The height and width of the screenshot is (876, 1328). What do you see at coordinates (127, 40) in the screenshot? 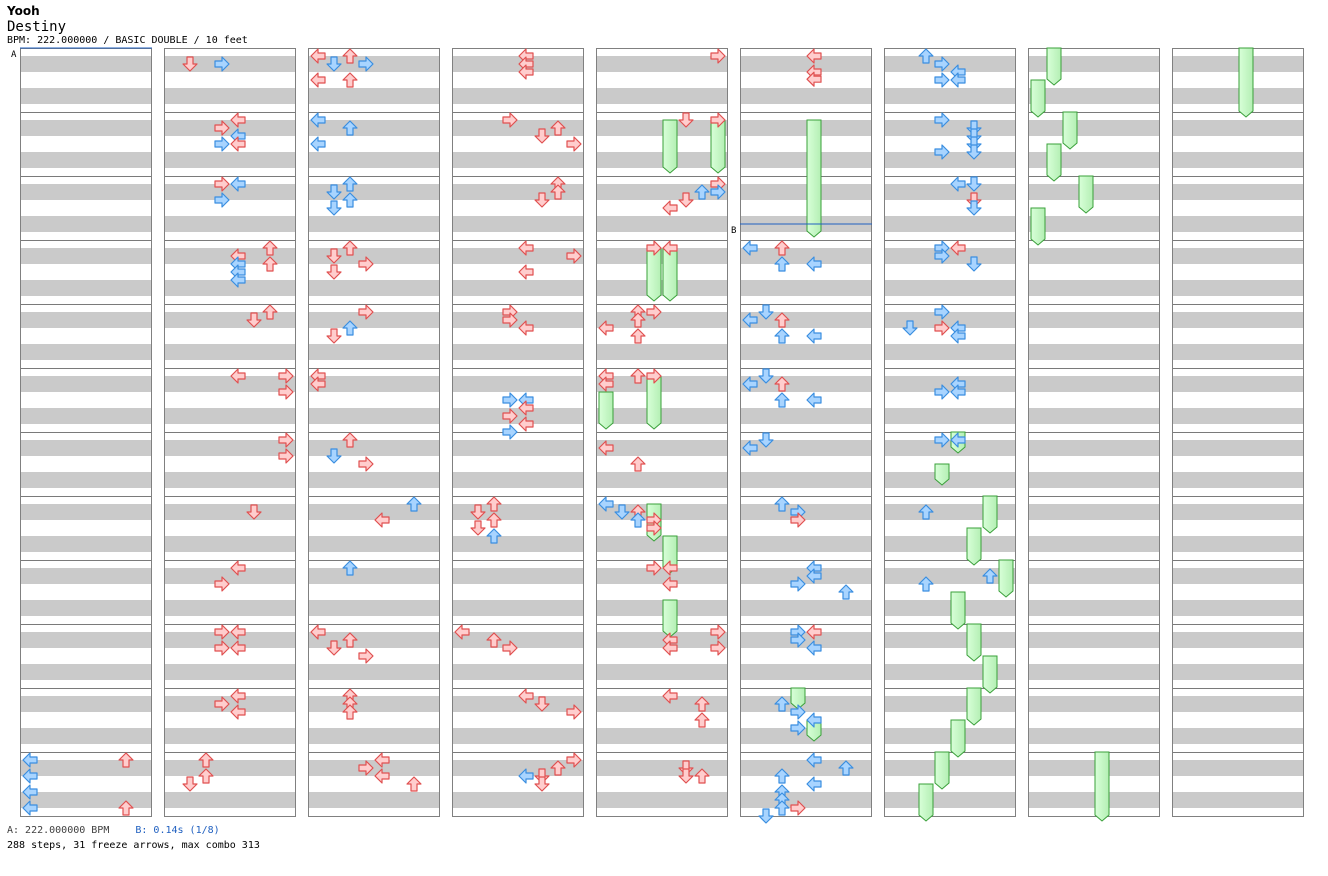
I see `chart-meta: BPM: 222.000000 / BASIC DOUBLE / 10 feet` at bounding box center [127, 40].